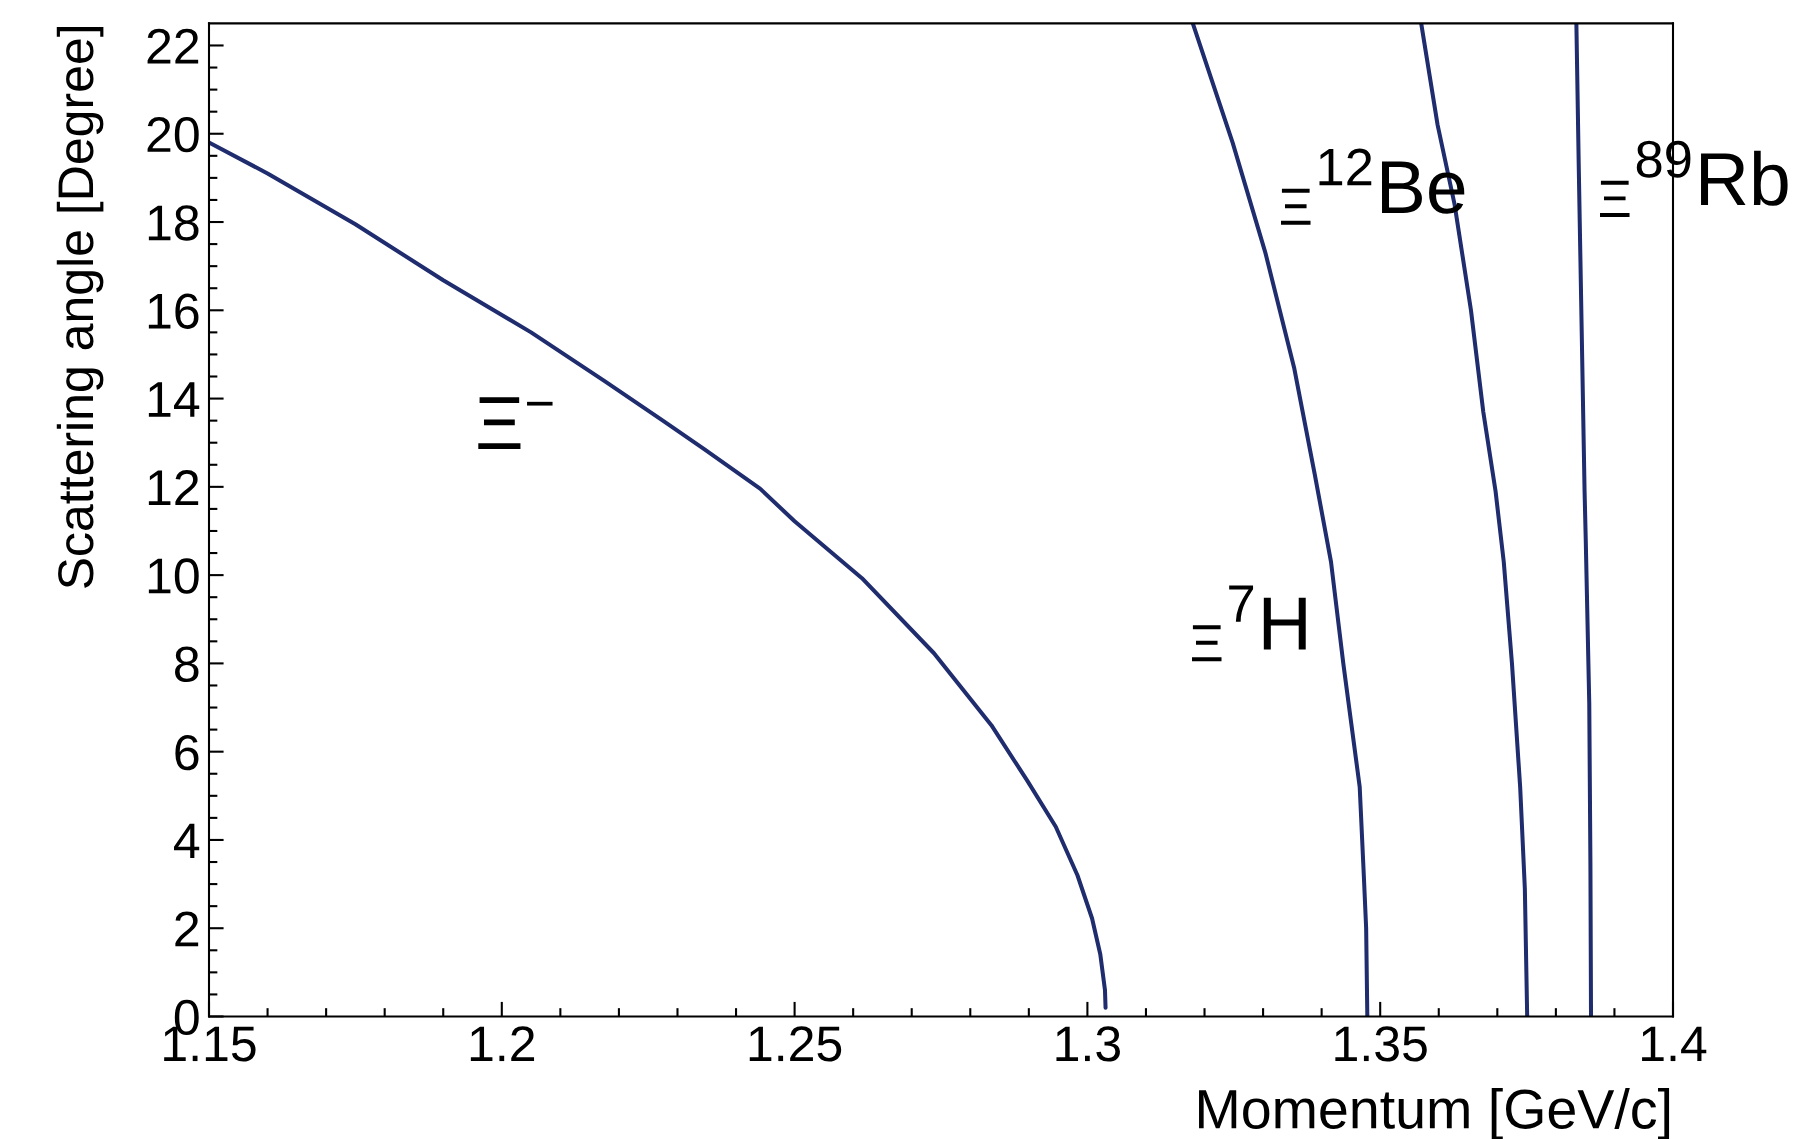 This screenshot has height=1139, width=1793. I want to click on x-tick-label: 1.4, so click(1674, 1044).